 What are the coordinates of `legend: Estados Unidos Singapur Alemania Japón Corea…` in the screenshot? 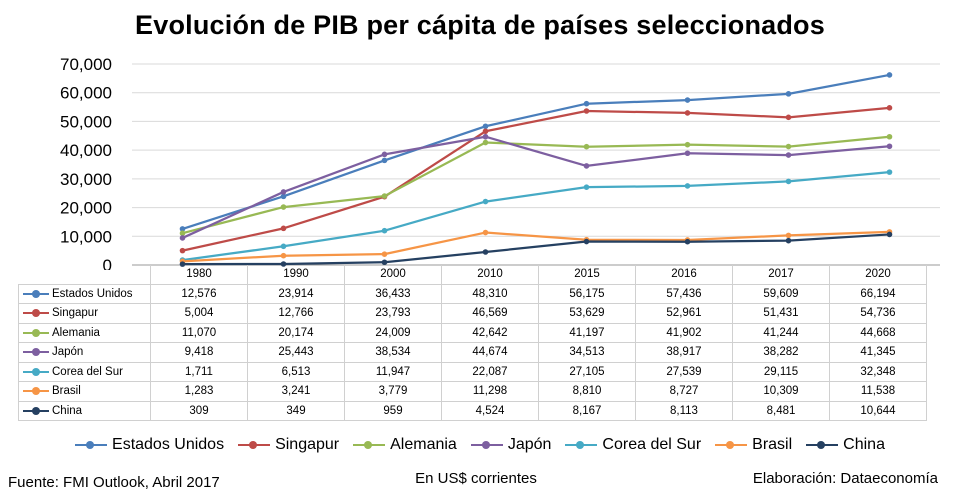 It's located at (480, 445).